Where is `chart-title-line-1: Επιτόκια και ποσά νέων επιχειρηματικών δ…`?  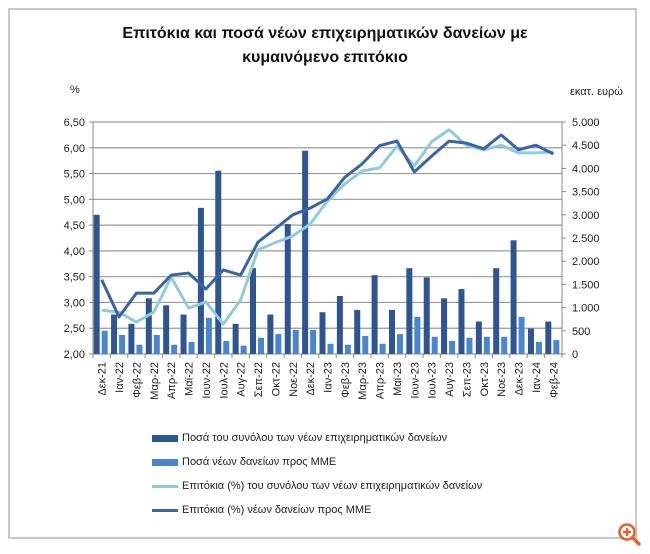
chart-title-line-1: Επιτόκια και ποσά νέων επιχειρηματικών δ… is located at coordinates (325, 33).